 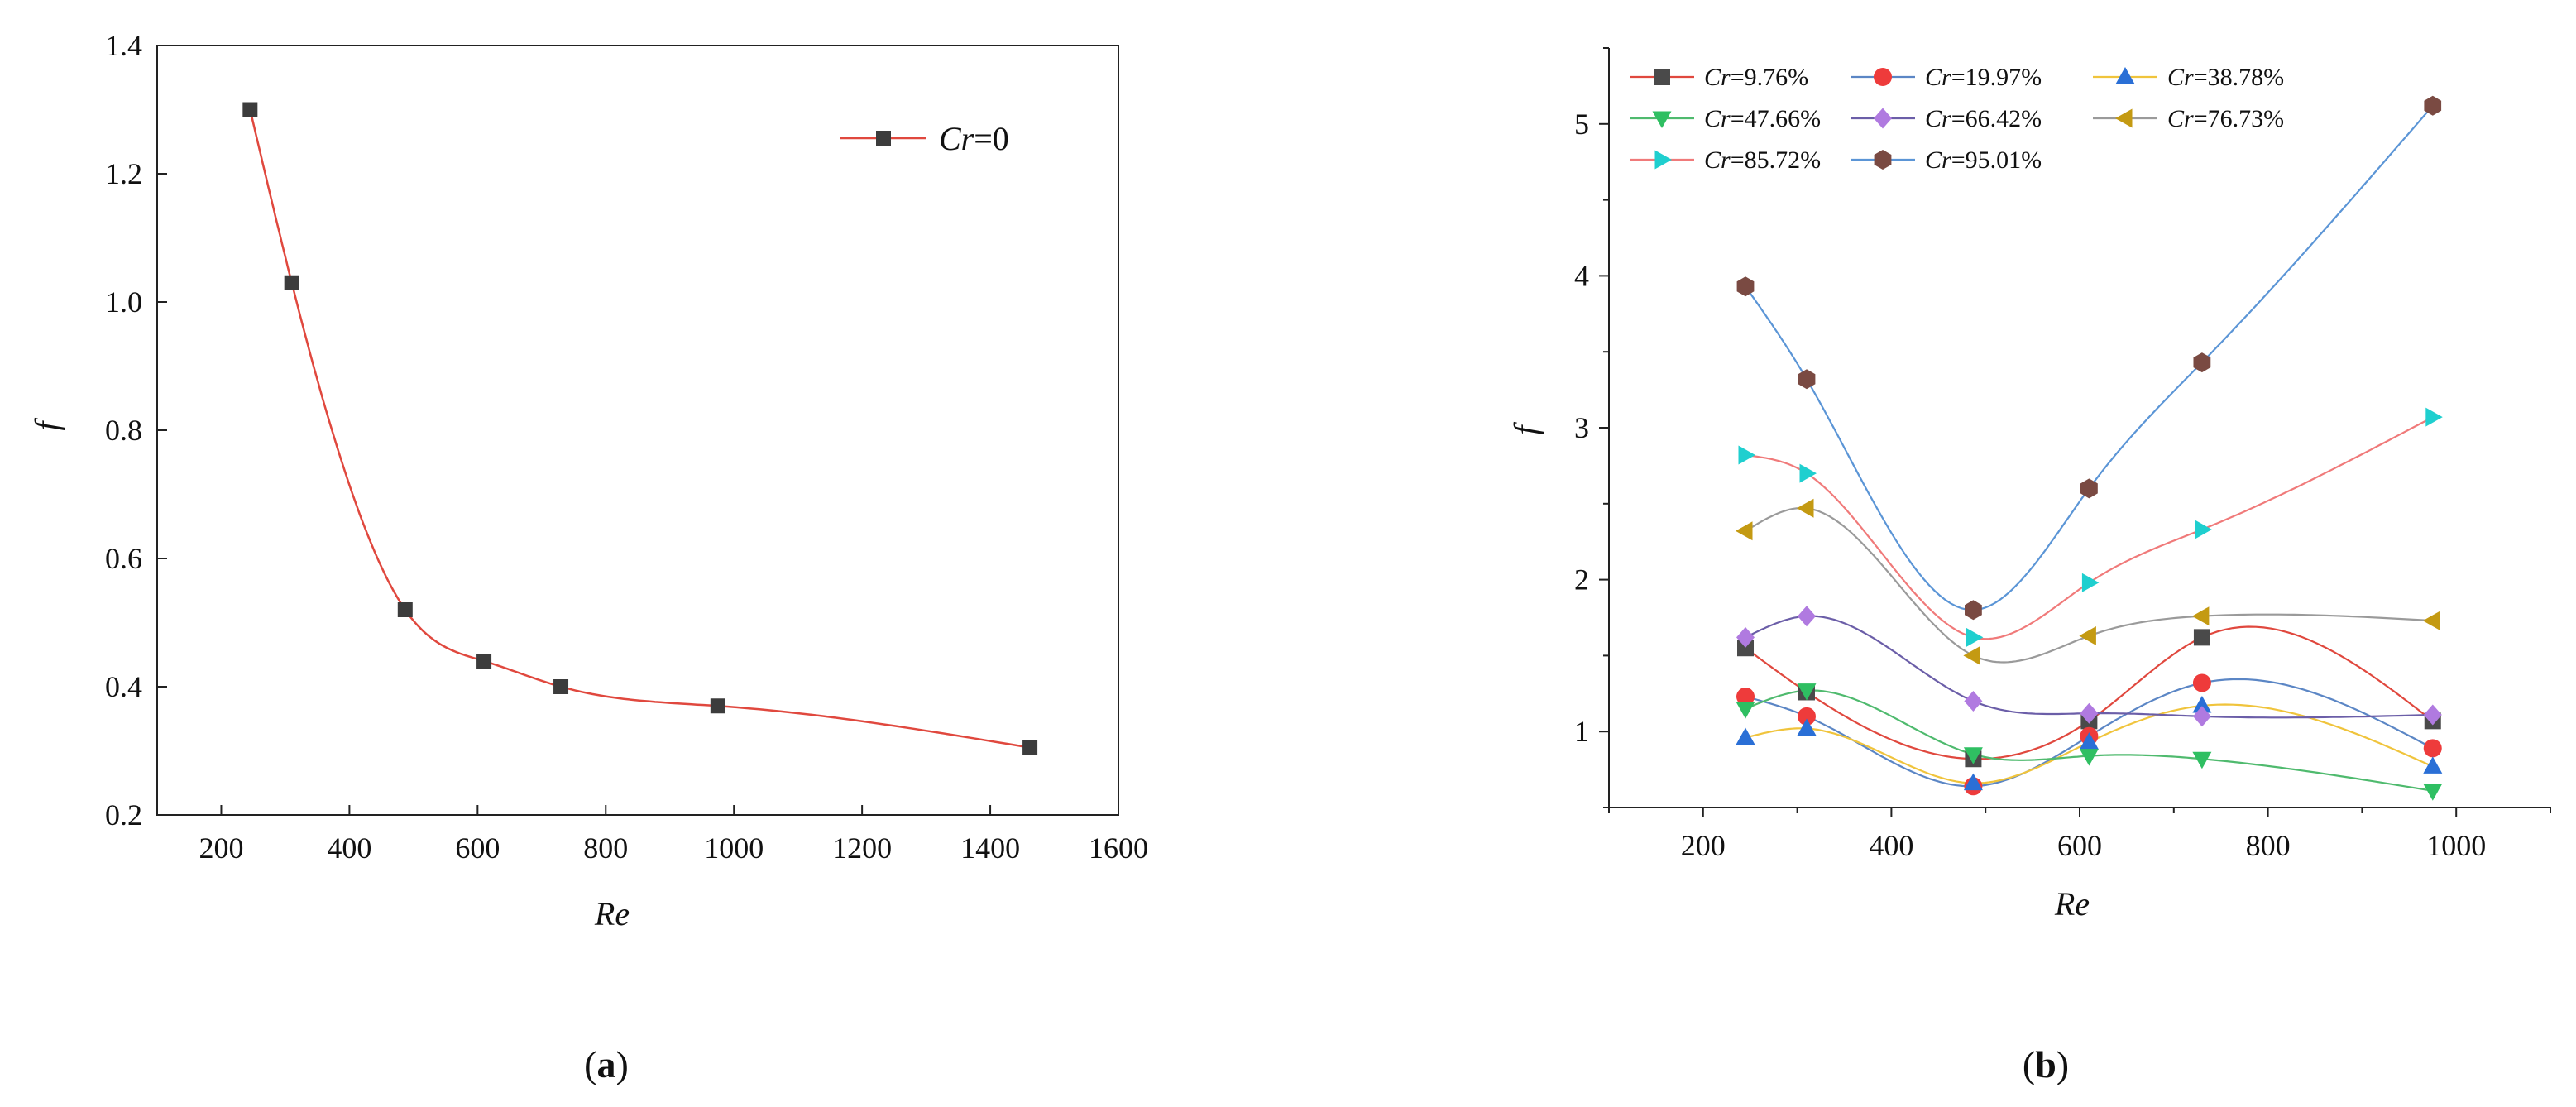 What do you see at coordinates (1703, 845) in the screenshot?
I see `panel-b-x-tick-label: 200` at bounding box center [1703, 845].